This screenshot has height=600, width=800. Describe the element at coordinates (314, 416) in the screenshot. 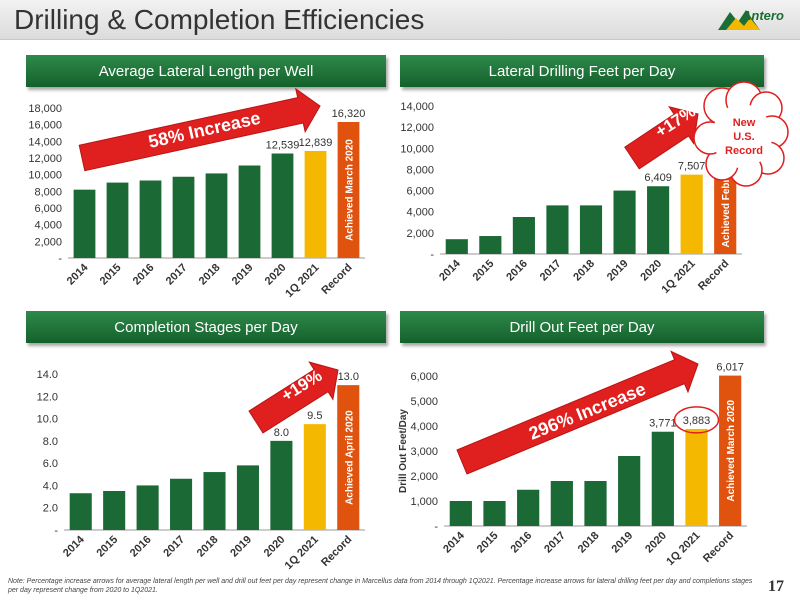

I see `data-label: 9.5` at that location.